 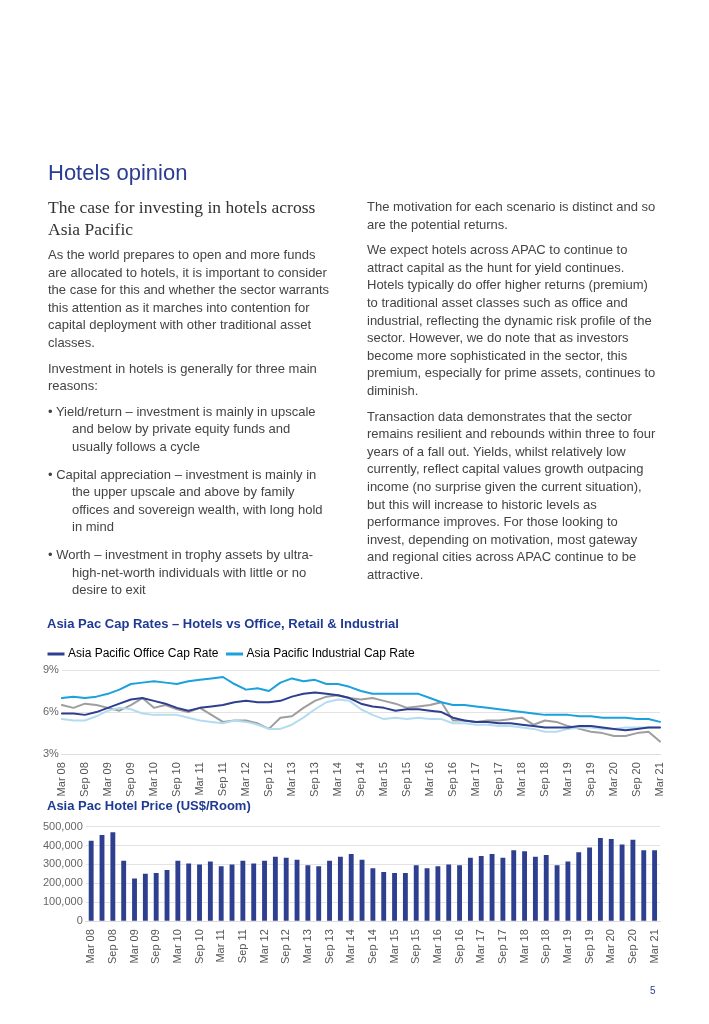 I want to click on text: We expect hotels across APAC to continue to attract capital as the hunt for yield continues. Hotels typically do offer higher returns (premium) to traditional asset classes such as office and industrial, reflecting the dynamic risk profile of the sector. However, we do note that as investors become more sophisticated in the sector, this premium, especially for prime assets, continues to diminish., so click(x=511, y=320).